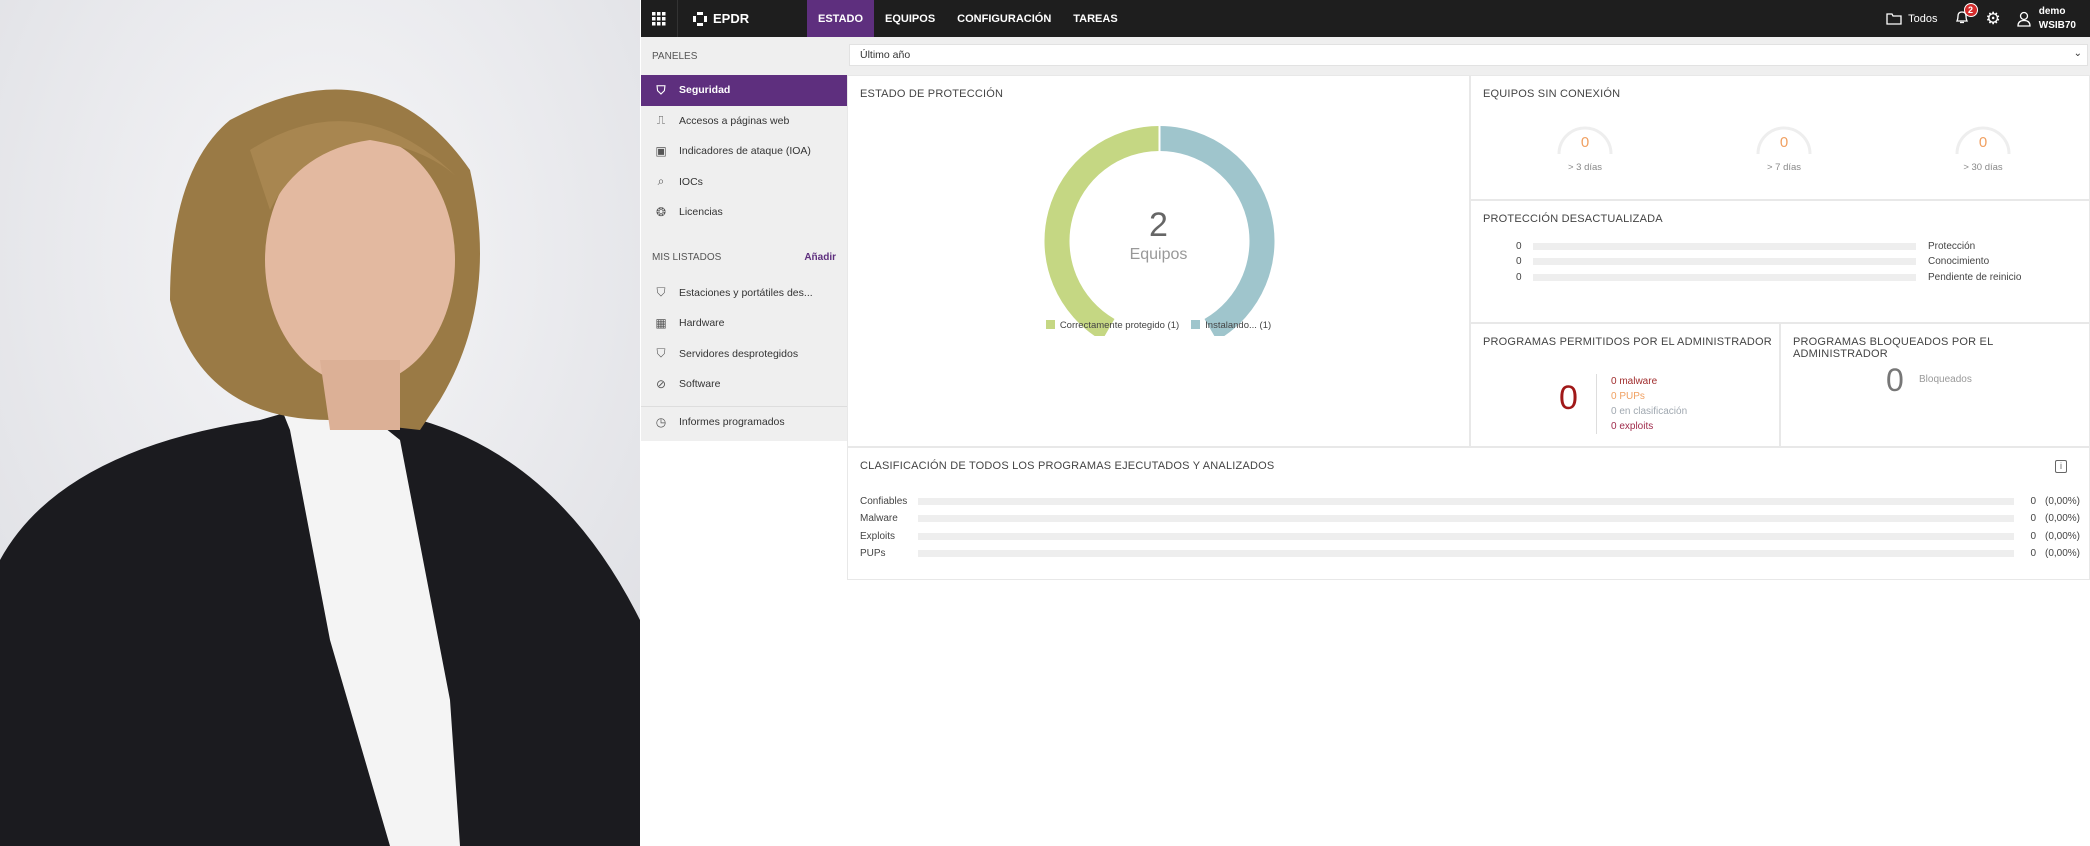 Image resolution: width=2090 pixels, height=846 pixels. Describe the element at coordinates (721, 18) in the screenshot. I see `product-logo: EPDR` at that location.